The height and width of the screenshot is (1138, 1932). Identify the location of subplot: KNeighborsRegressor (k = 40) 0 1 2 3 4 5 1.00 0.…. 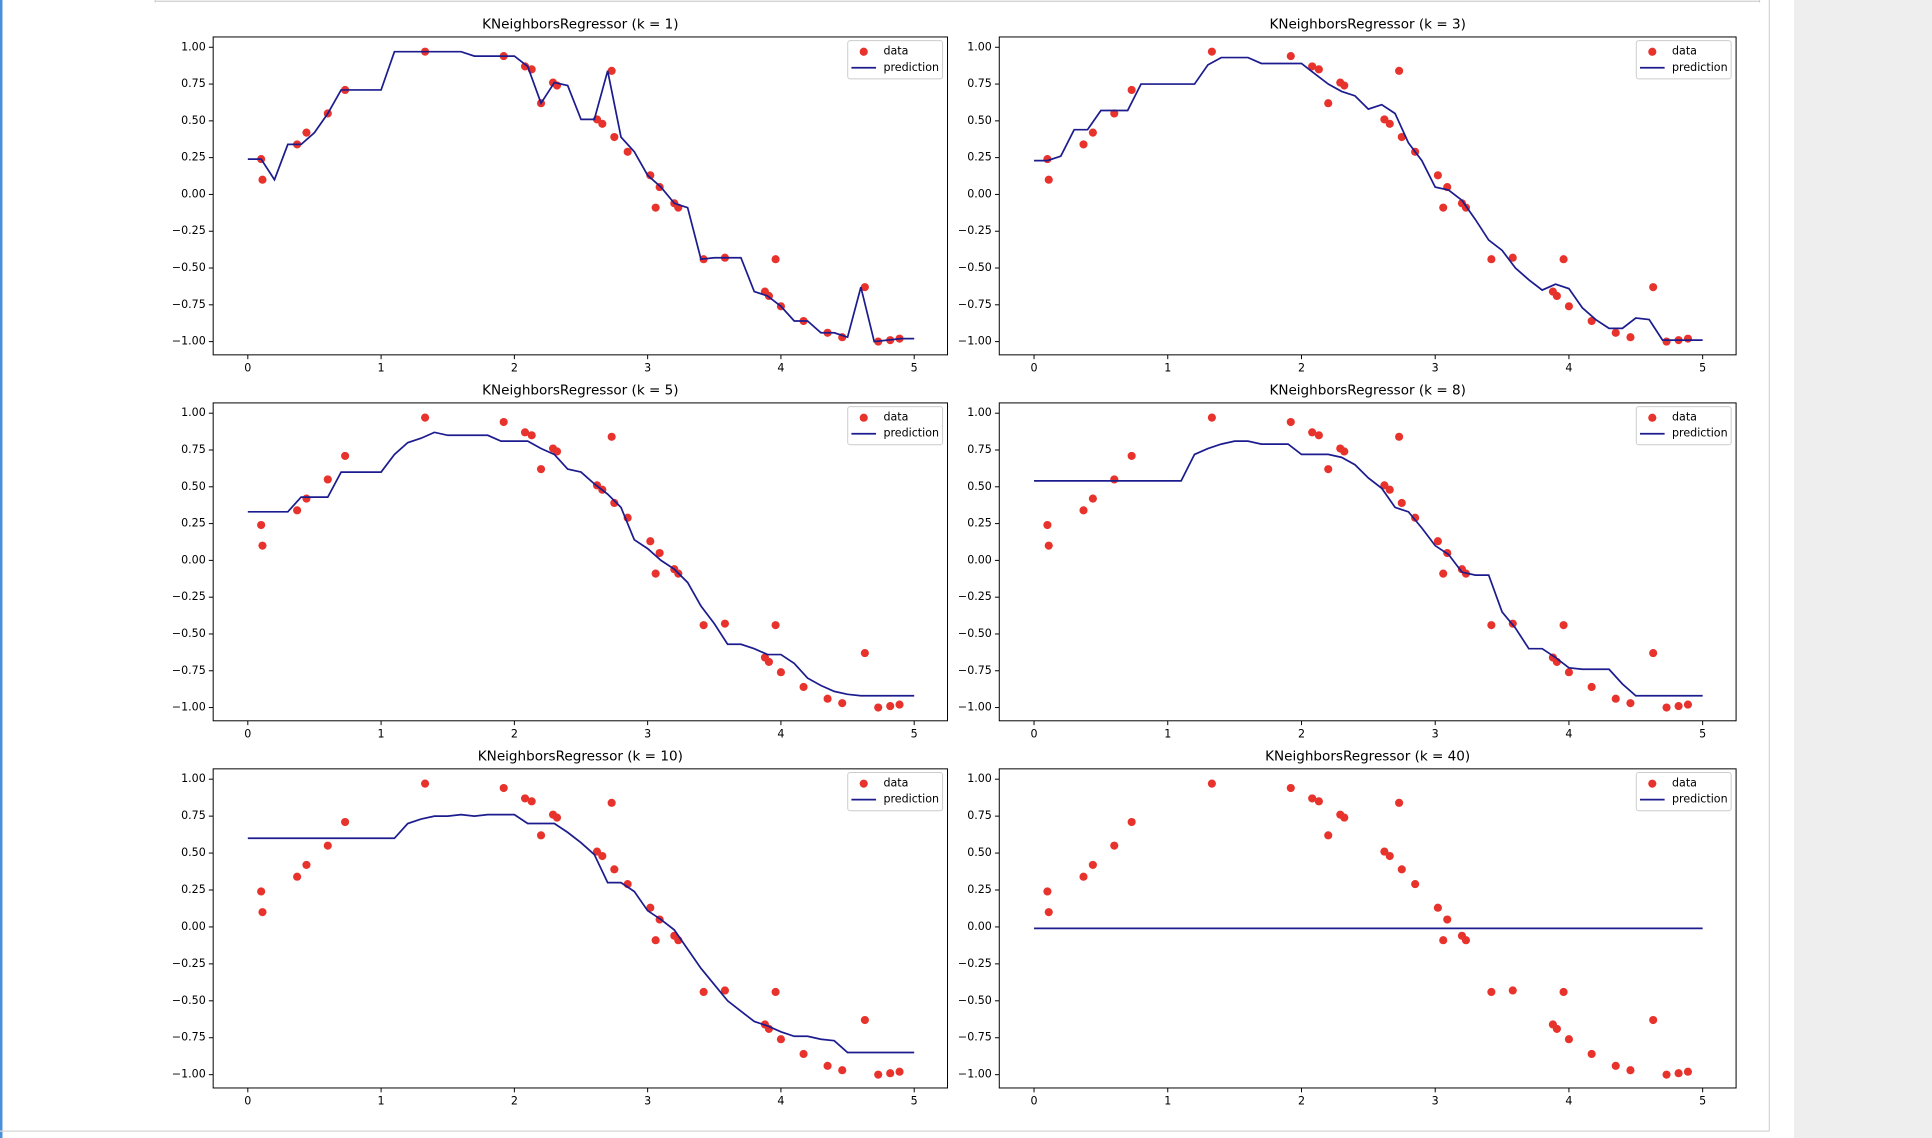
(1347, 928).